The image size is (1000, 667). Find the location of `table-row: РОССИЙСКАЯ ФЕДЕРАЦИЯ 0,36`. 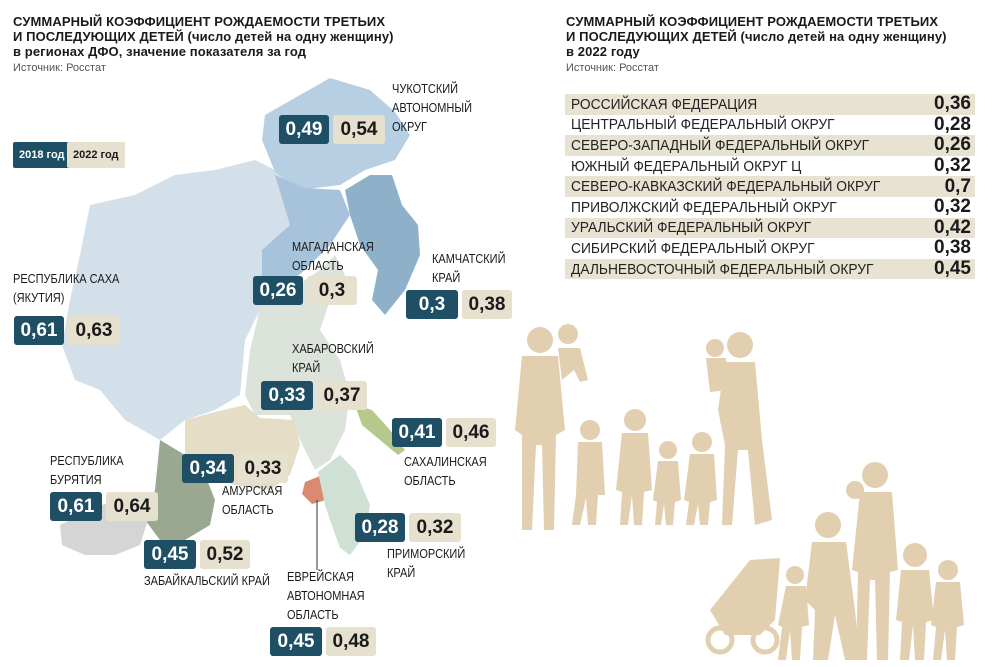

table-row: РОССИЙСКАЯ ФЕДЕРАЦИЯ 0,36 is located at coordinates (770, 104).